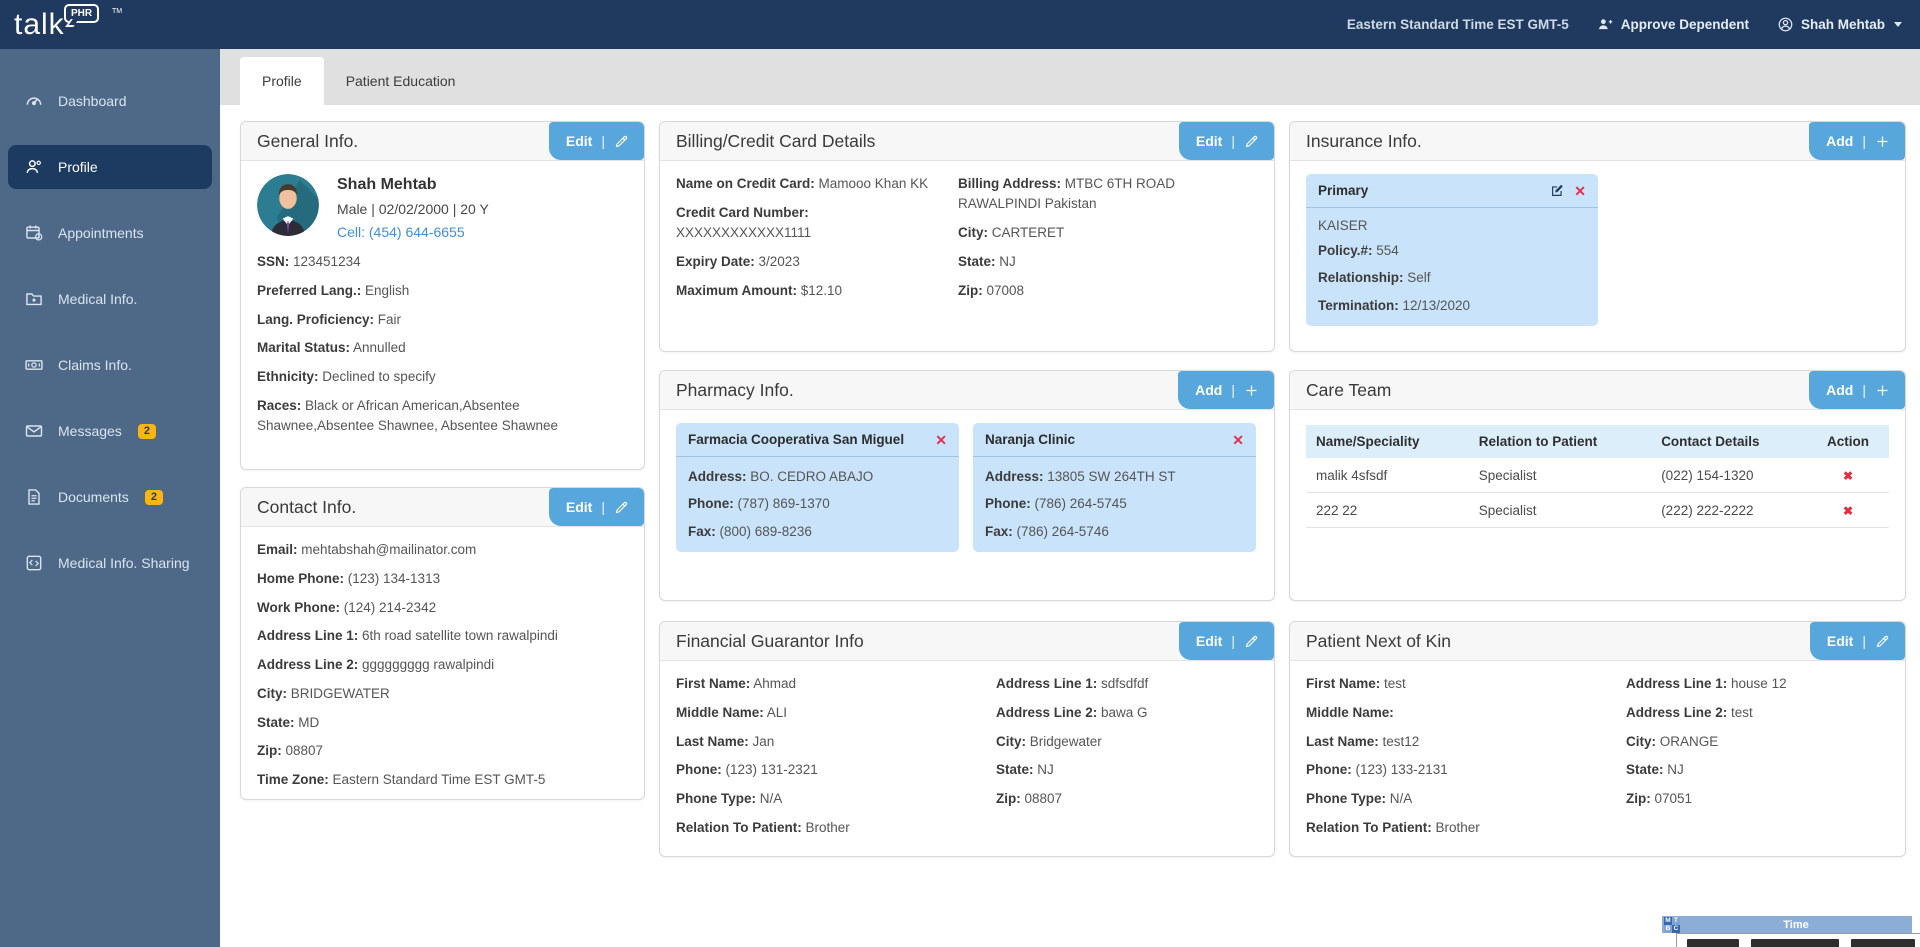 Image resolution: width=1920 pixels, height=947 pixels. Describe the element at coordinates (1882, 390) in the screenshot. I see `plus-icon` at that location.